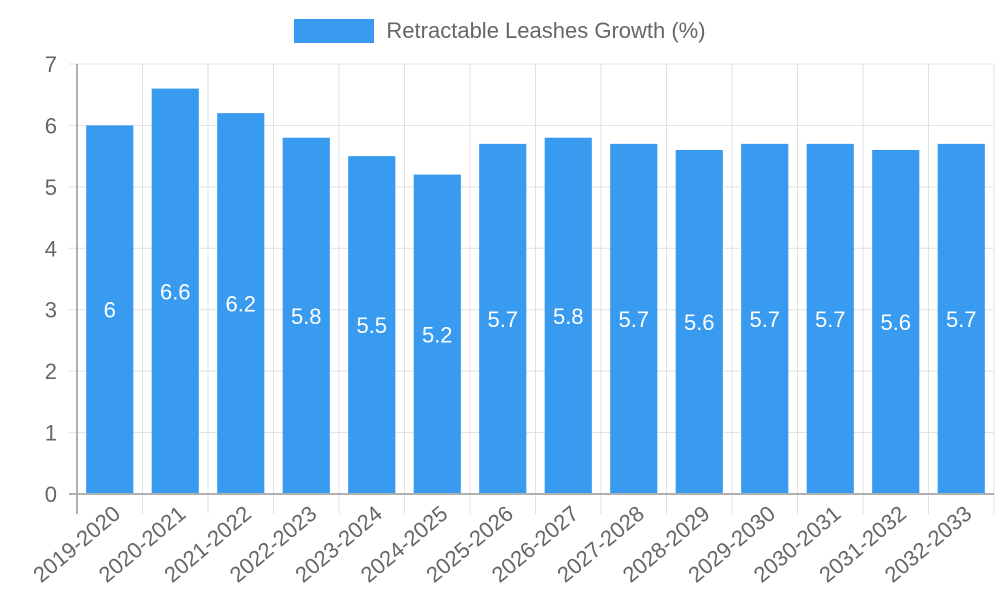 The image size is (1000, 600). I want to click on data-label: 5.2, so click(437, 334).